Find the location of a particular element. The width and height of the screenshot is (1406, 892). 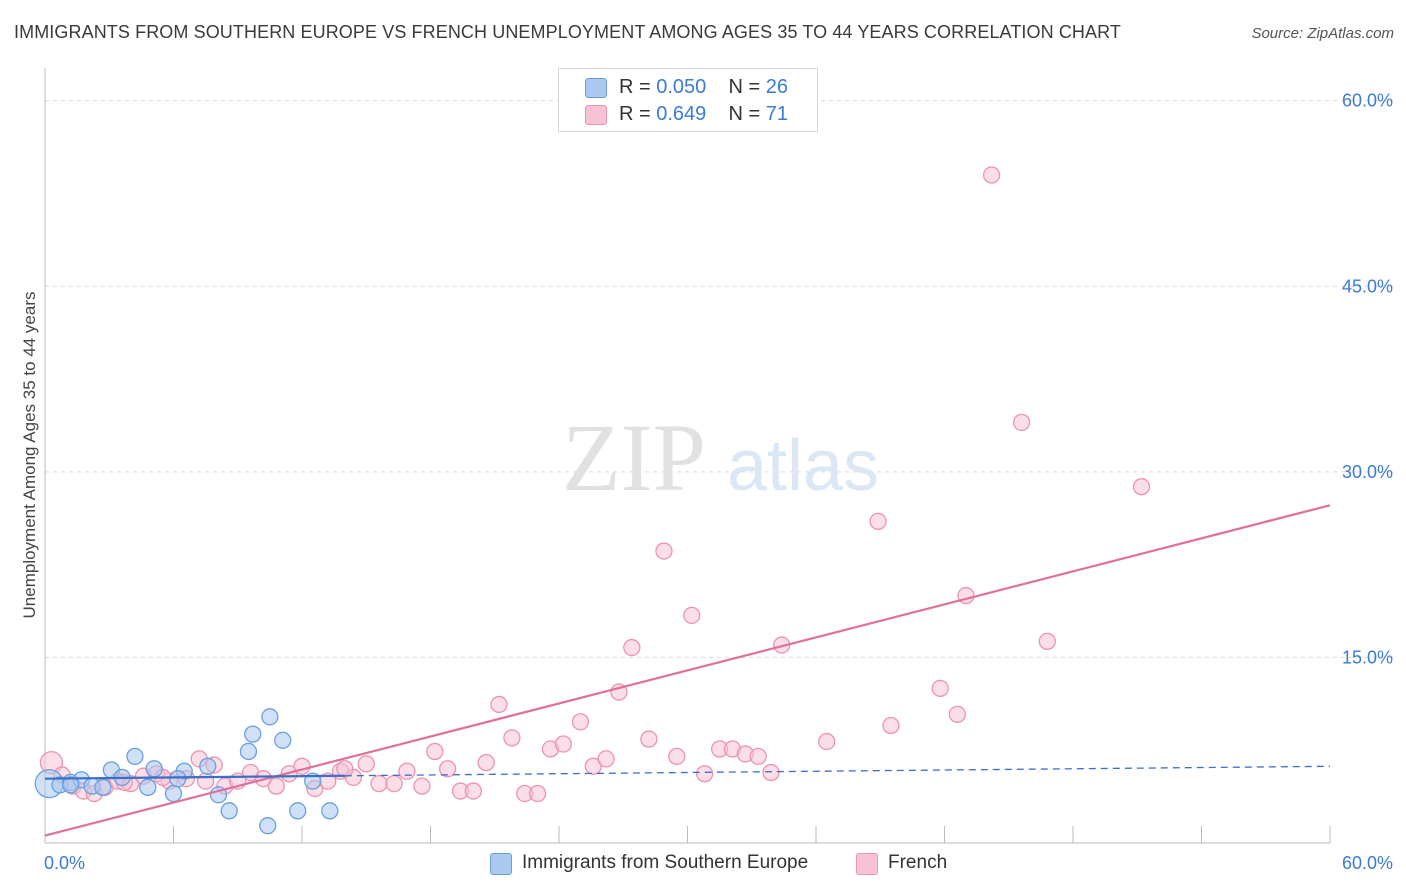

source-credit: Source: ZipAtlas.com is located at coordinates (1322, 33).